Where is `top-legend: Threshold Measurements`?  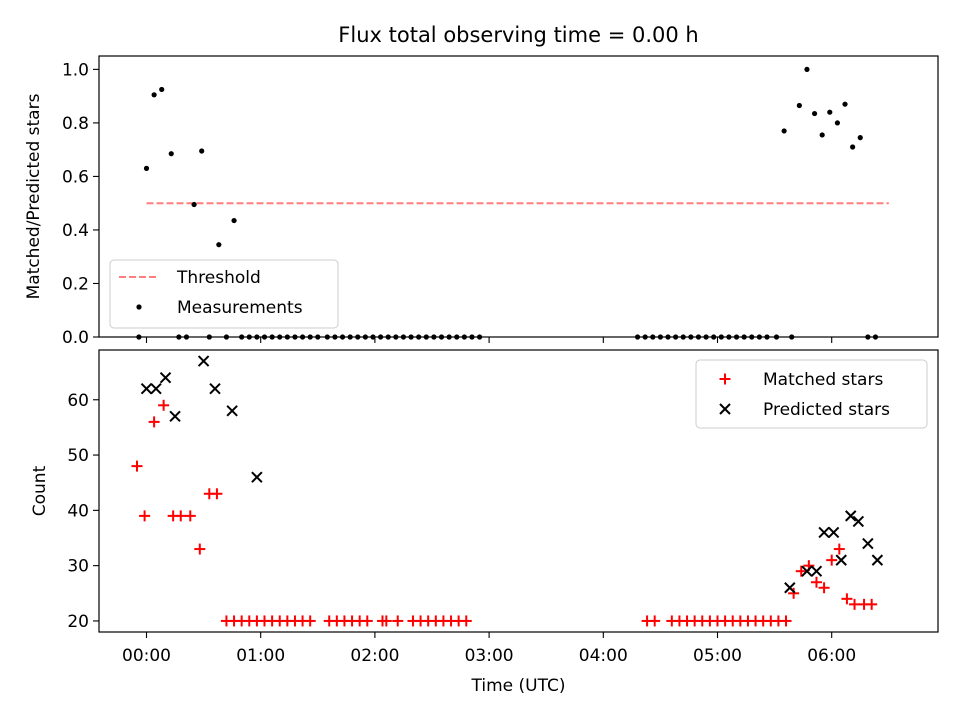
top-legend: Threshold Measurements is located at coordinates (224, 294).